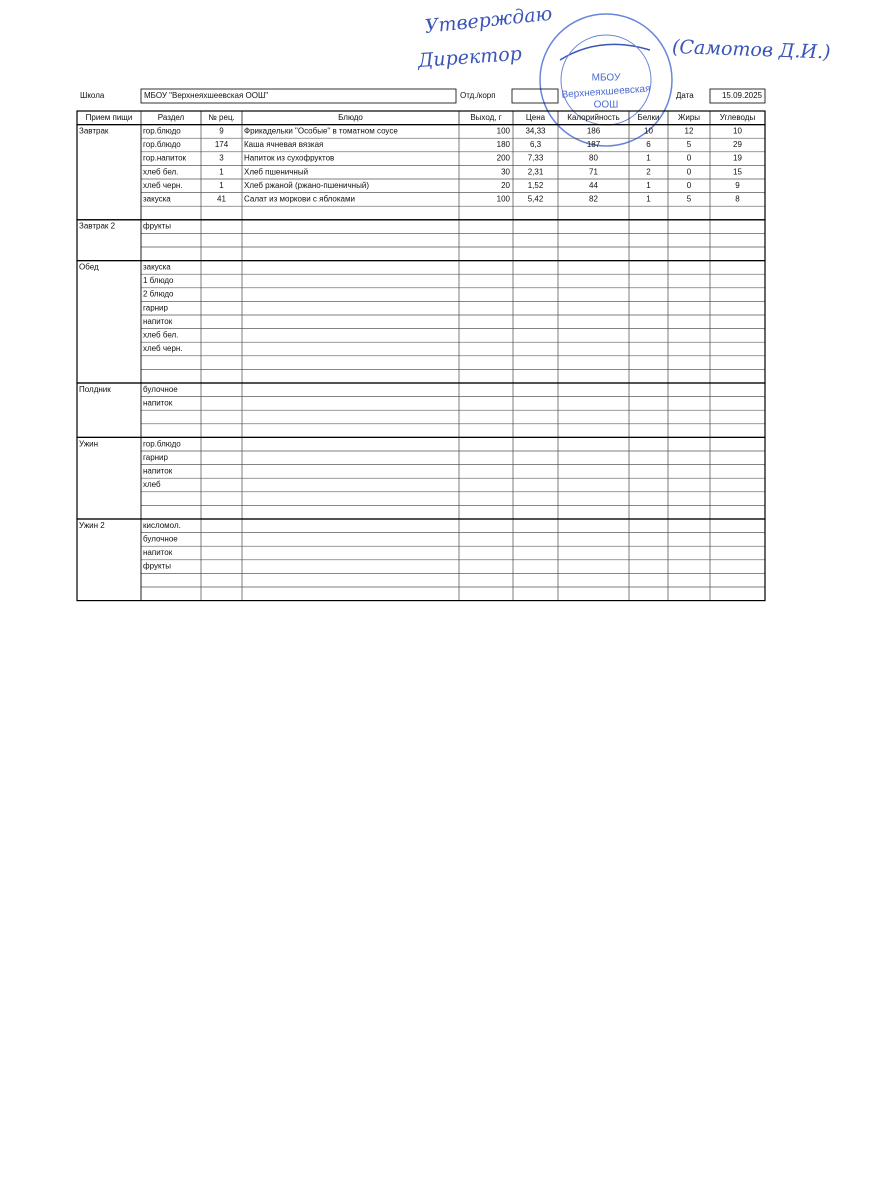  What do you see at coordinates (606, 105) in the screenshot?
I see `stamp-type: ООШ` at bounding box center [606, 105].